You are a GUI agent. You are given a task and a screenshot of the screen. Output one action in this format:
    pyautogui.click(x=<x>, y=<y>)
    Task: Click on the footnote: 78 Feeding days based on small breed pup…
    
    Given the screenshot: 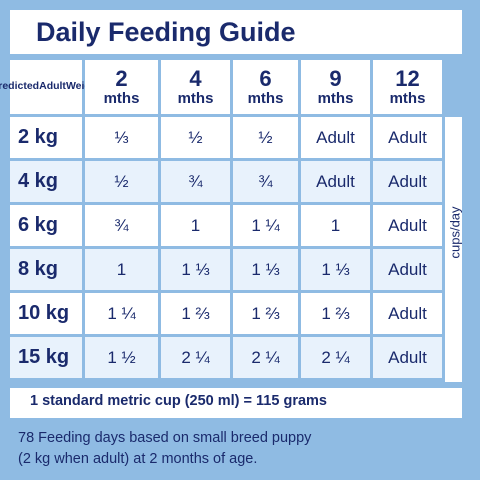 What is the action you would take?
    pyautogui.click(x=164, y=449)
    